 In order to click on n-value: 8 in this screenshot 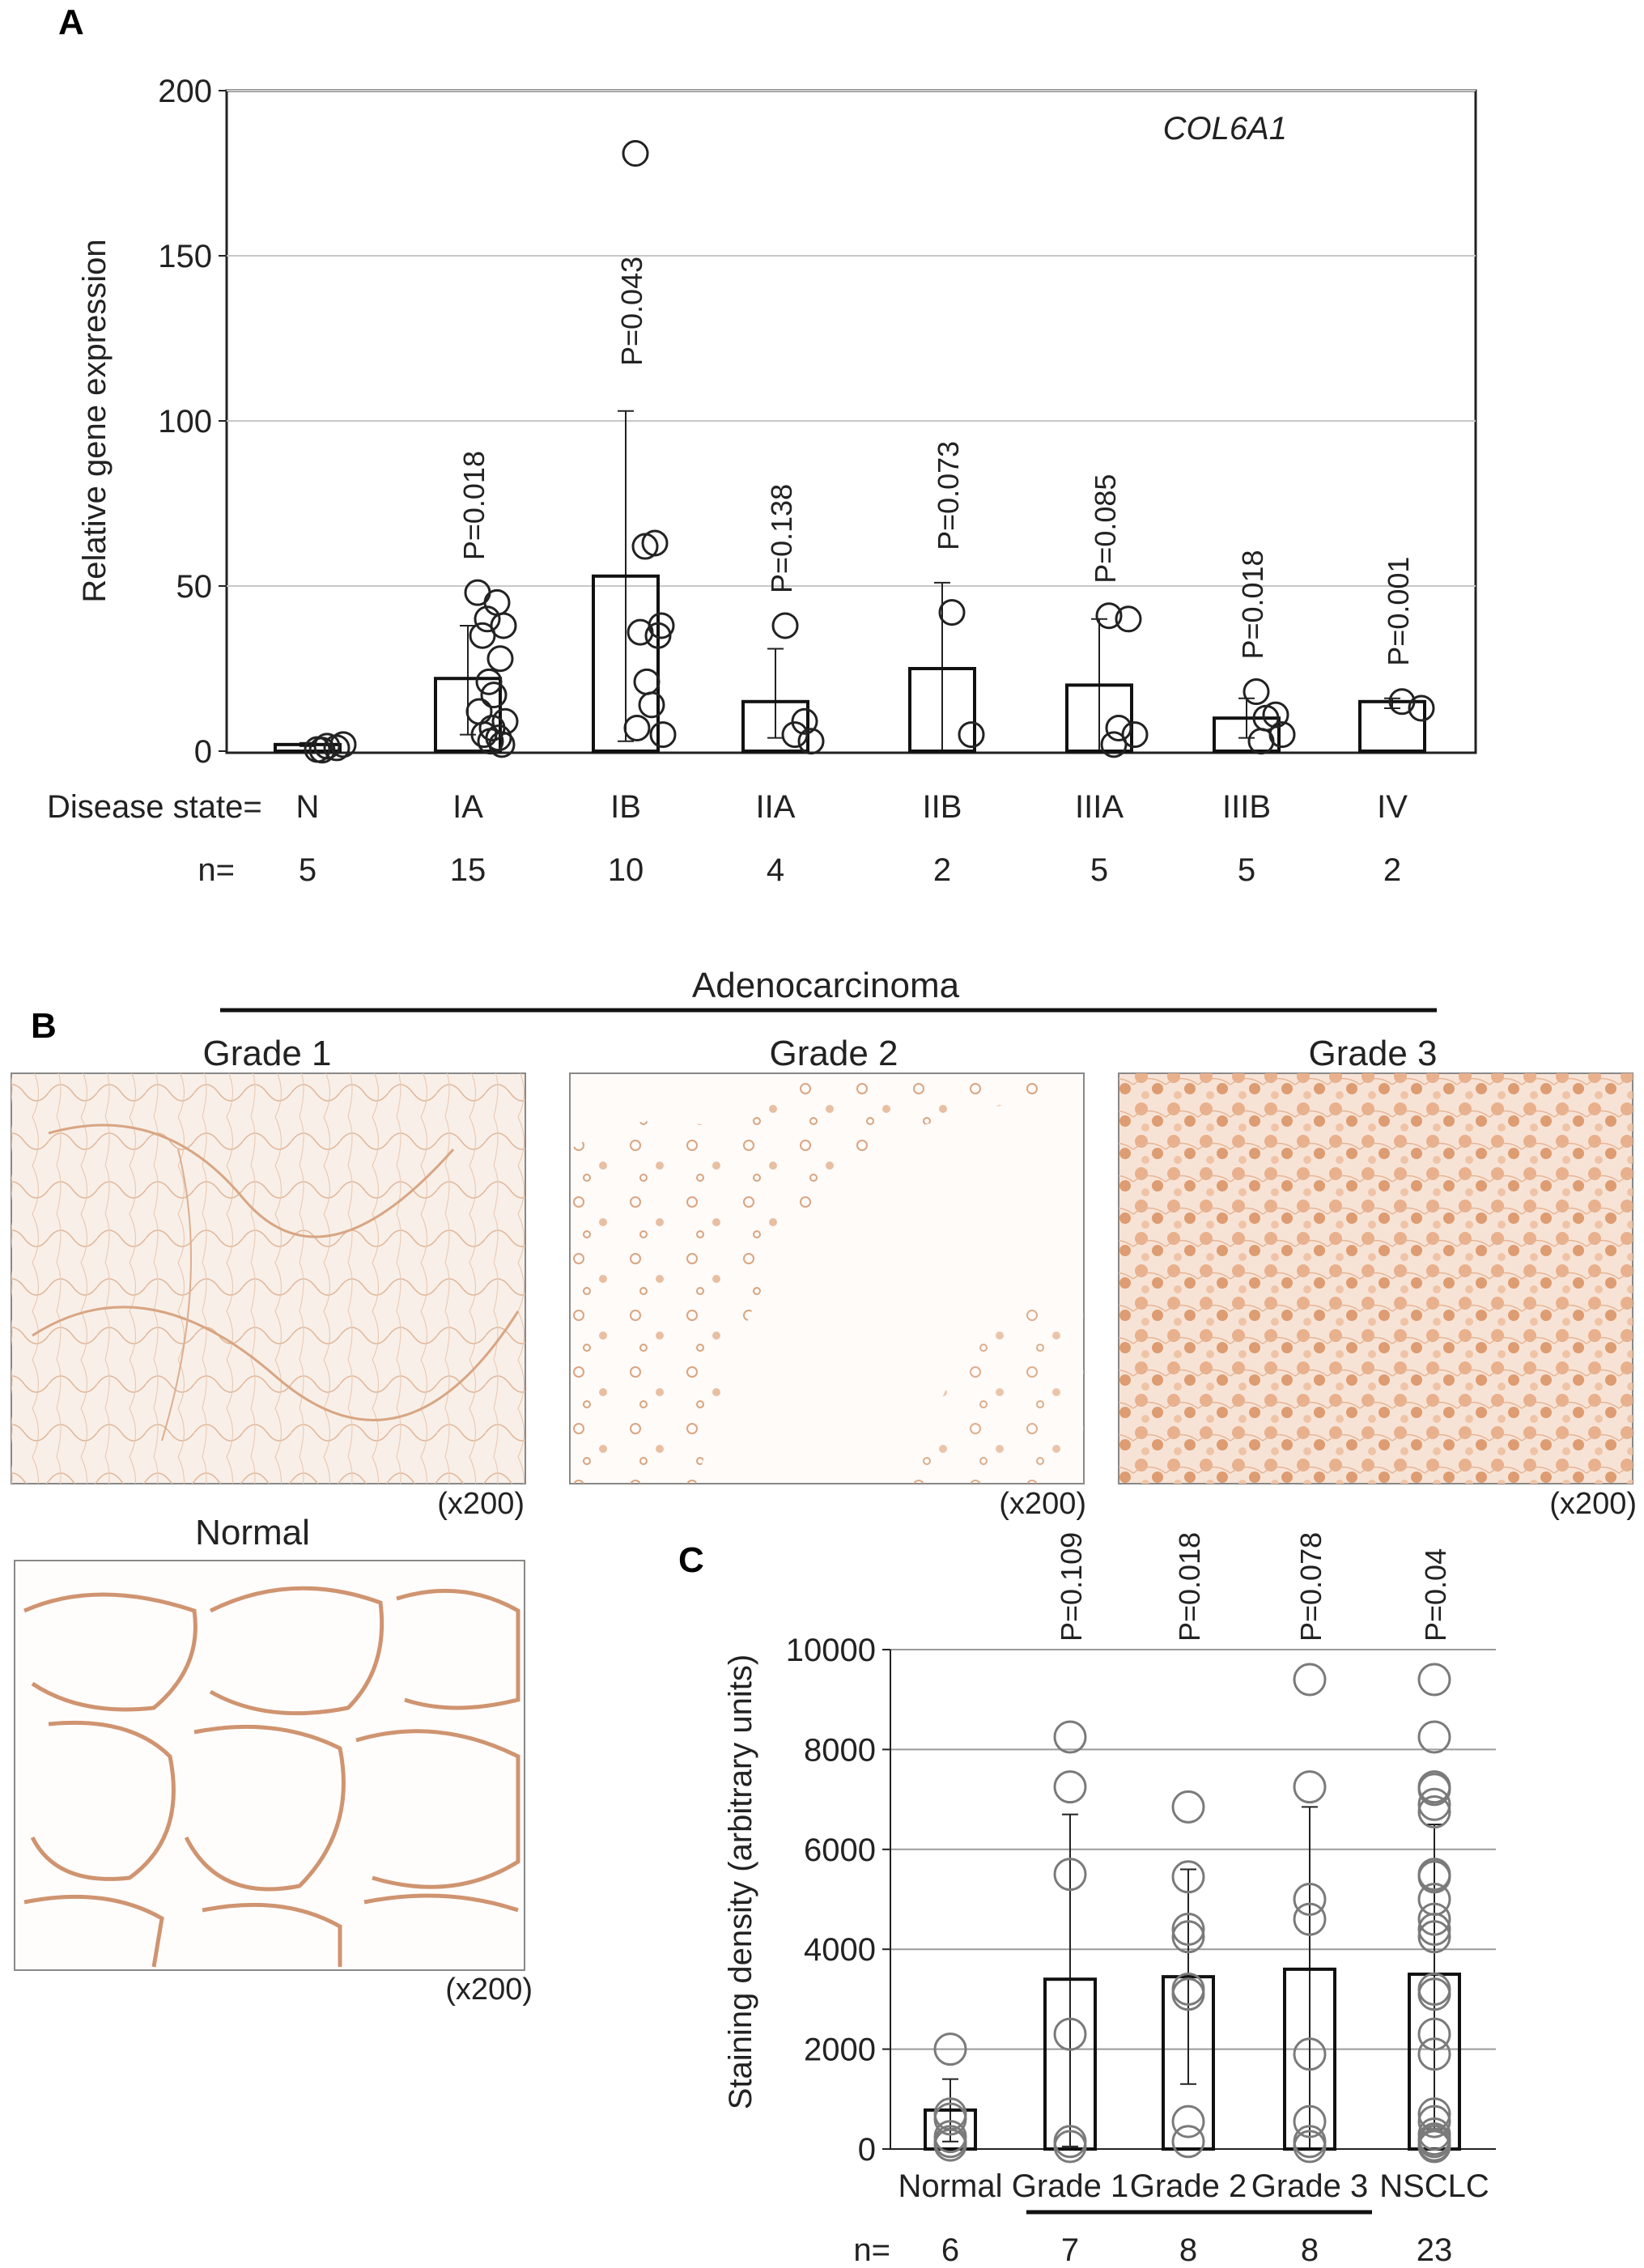, I will do `click(1310, 2250)`.